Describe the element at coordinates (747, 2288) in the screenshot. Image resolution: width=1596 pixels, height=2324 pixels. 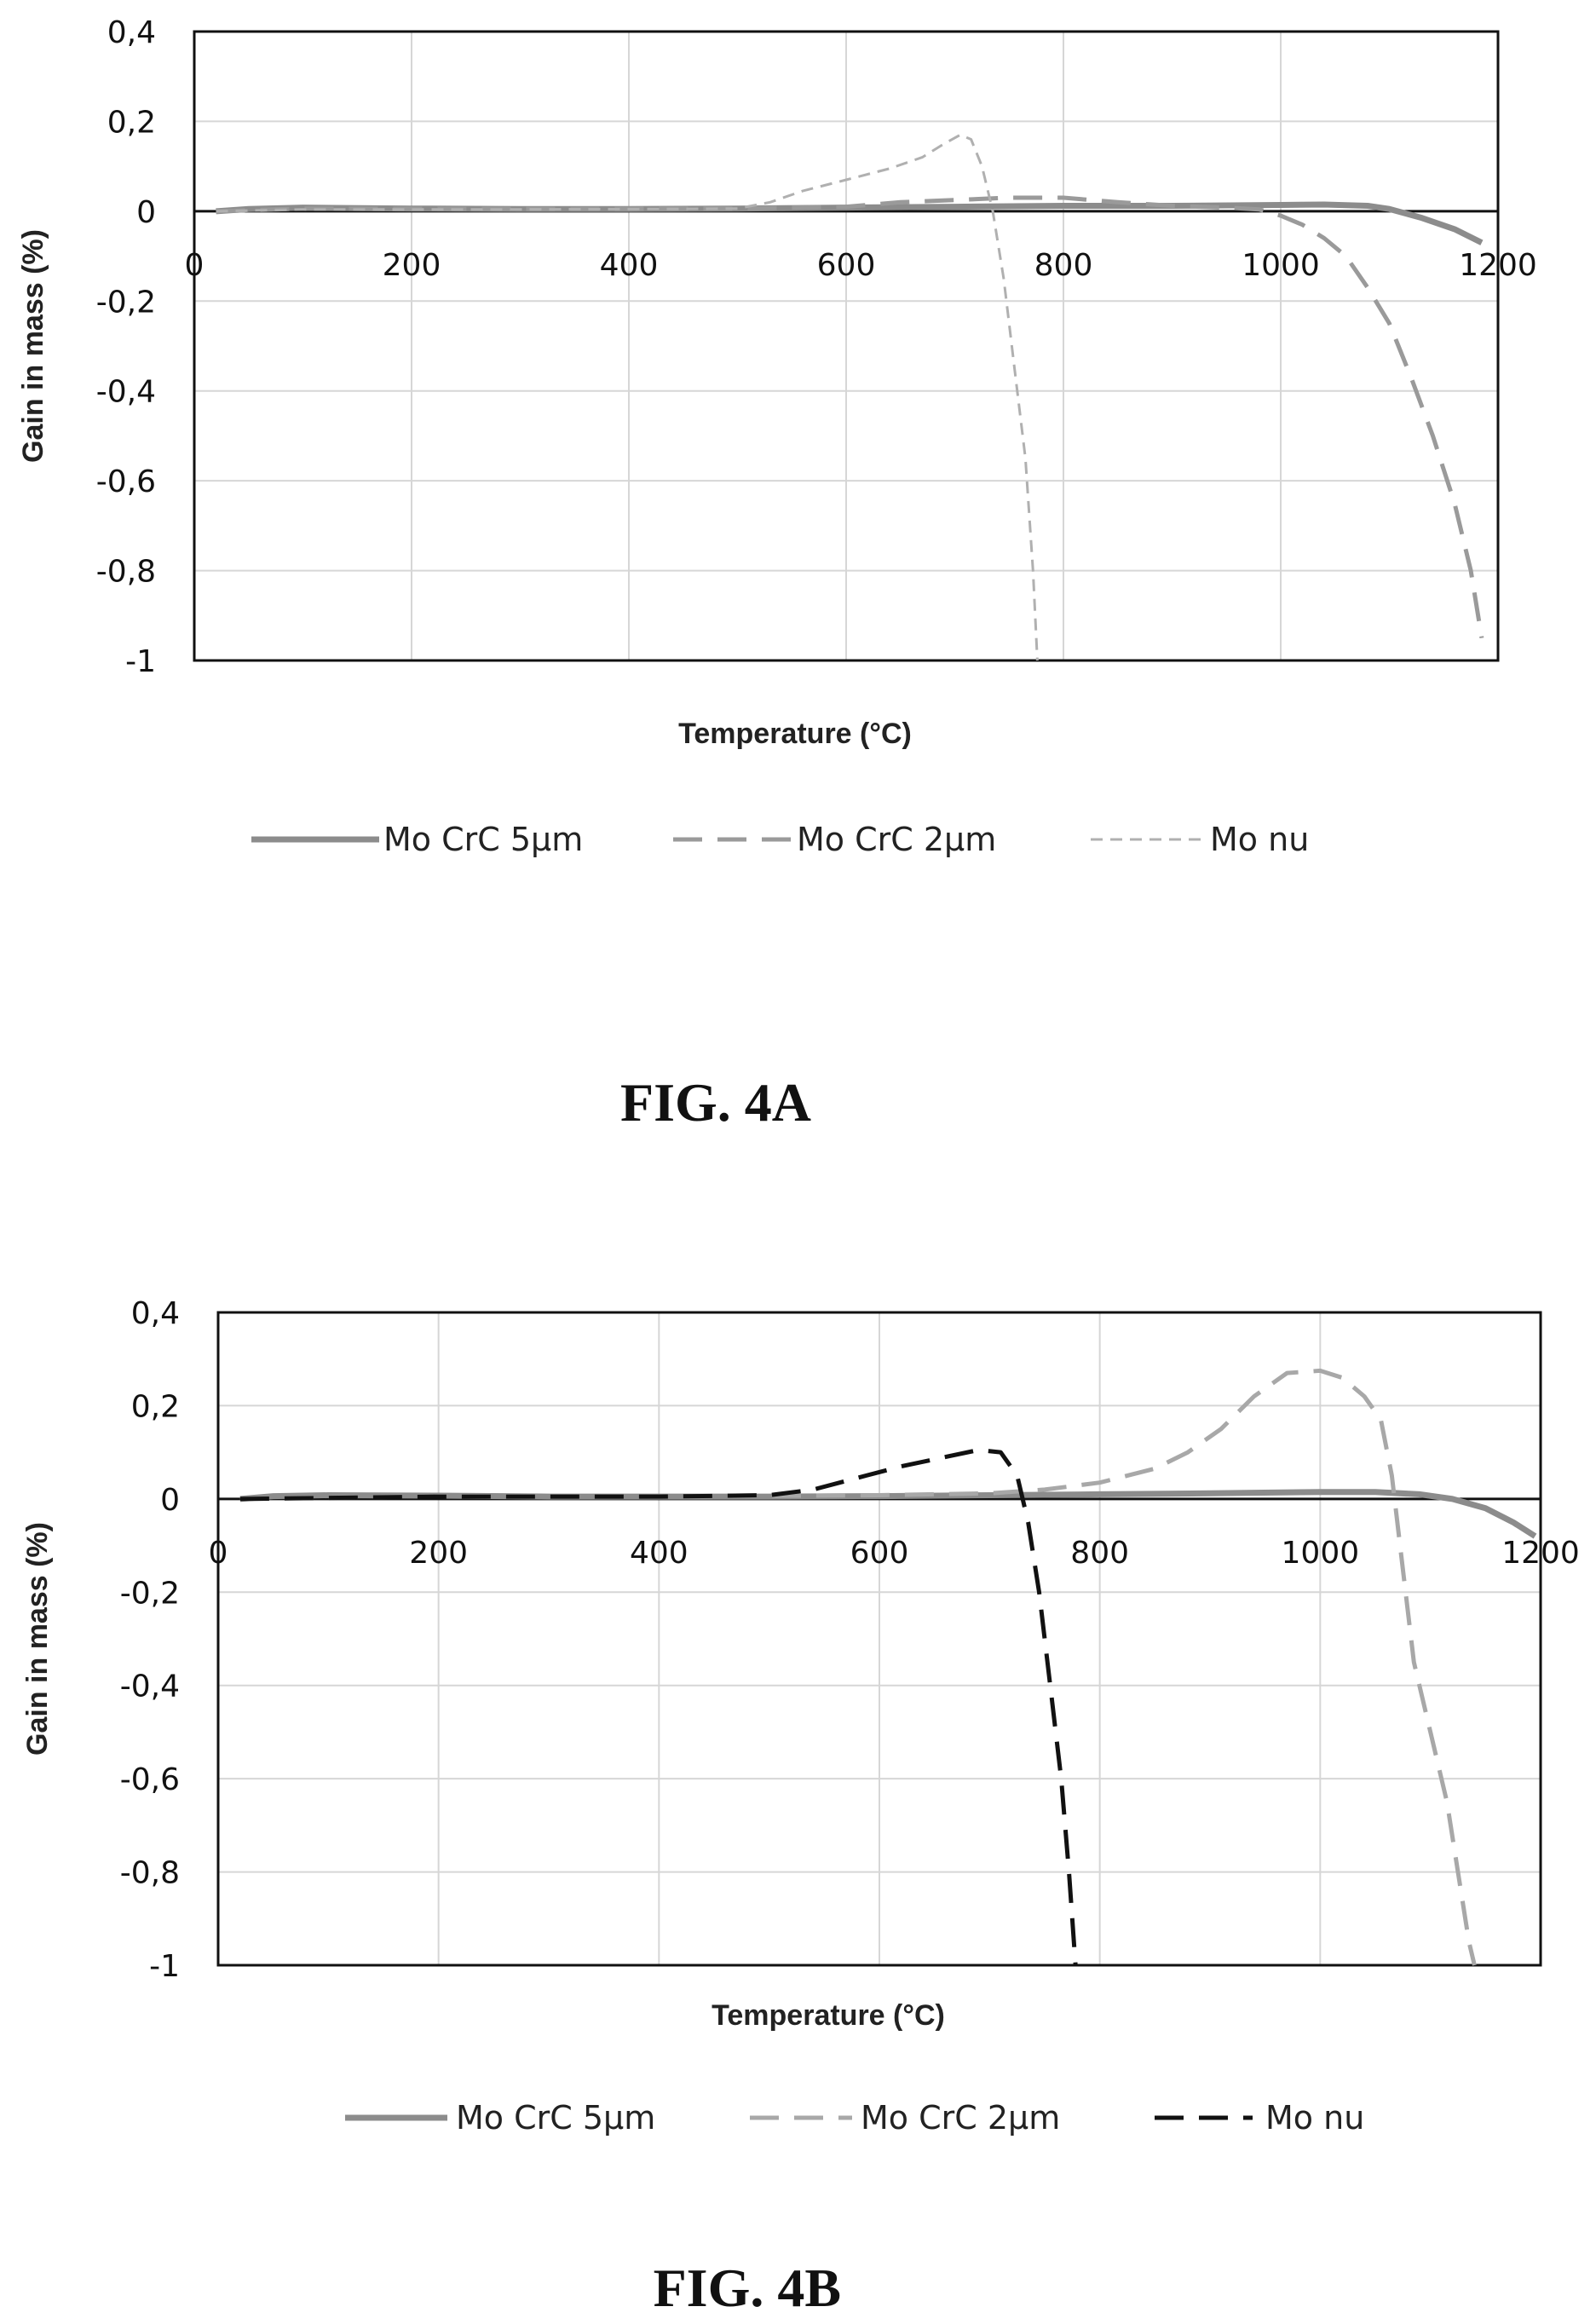
I see `figure-caption: FIG. 4B` at that location.